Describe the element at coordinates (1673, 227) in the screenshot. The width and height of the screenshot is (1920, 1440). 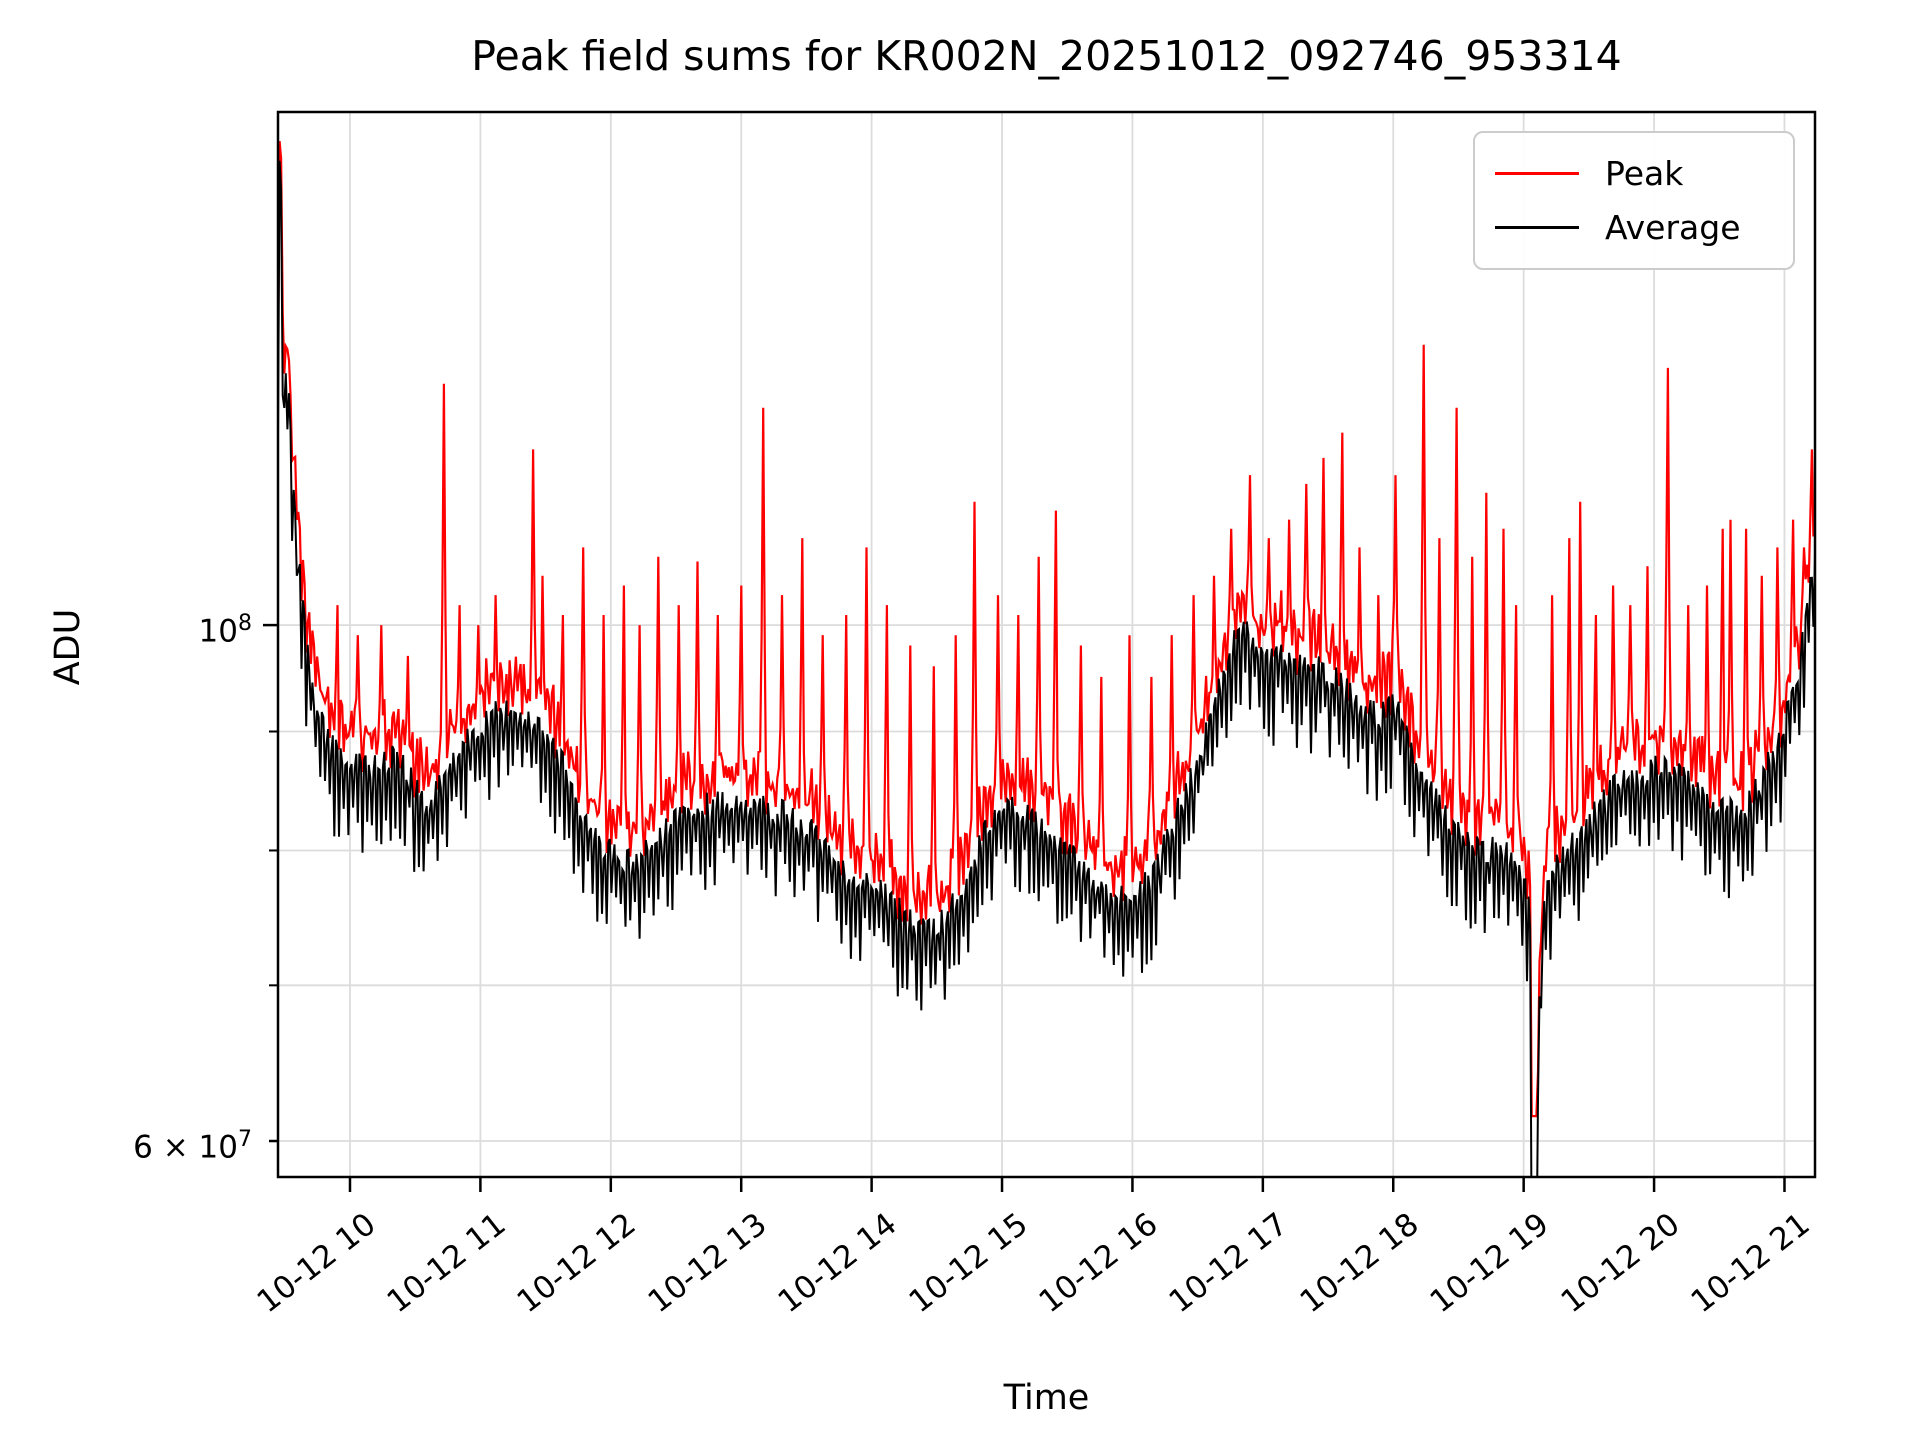
I see `legend-label-average: Average` at that location.